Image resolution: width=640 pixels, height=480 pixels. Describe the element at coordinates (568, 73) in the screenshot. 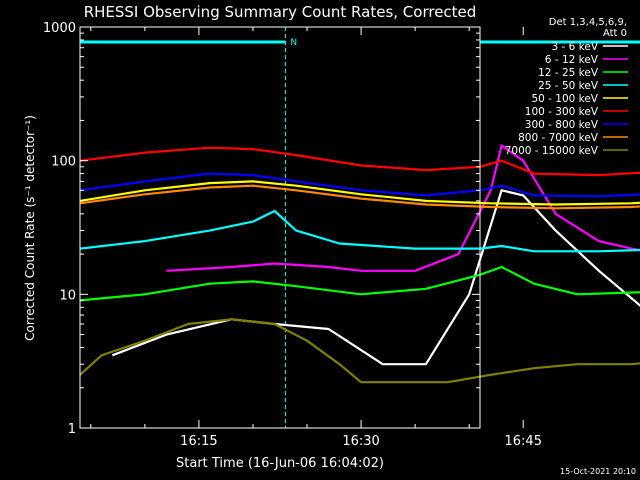

I see `legend-label: 12 - 25 keV` at that location.